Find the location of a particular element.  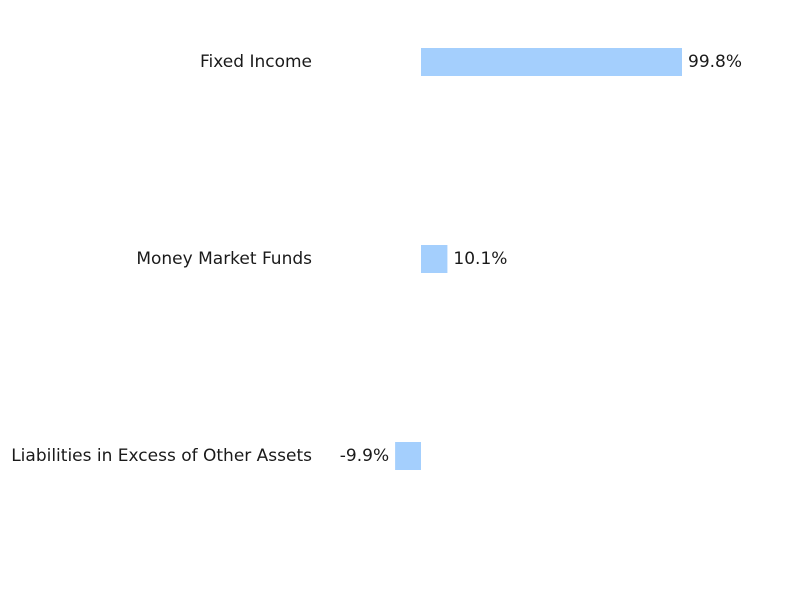

data-label-0: 99.8% is located at coordinates (715, 62).